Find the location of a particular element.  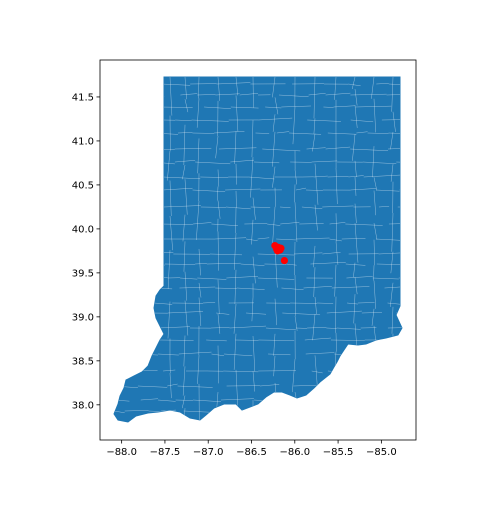

x-tick-label: −87.5 is located at coordinates (165, 452).